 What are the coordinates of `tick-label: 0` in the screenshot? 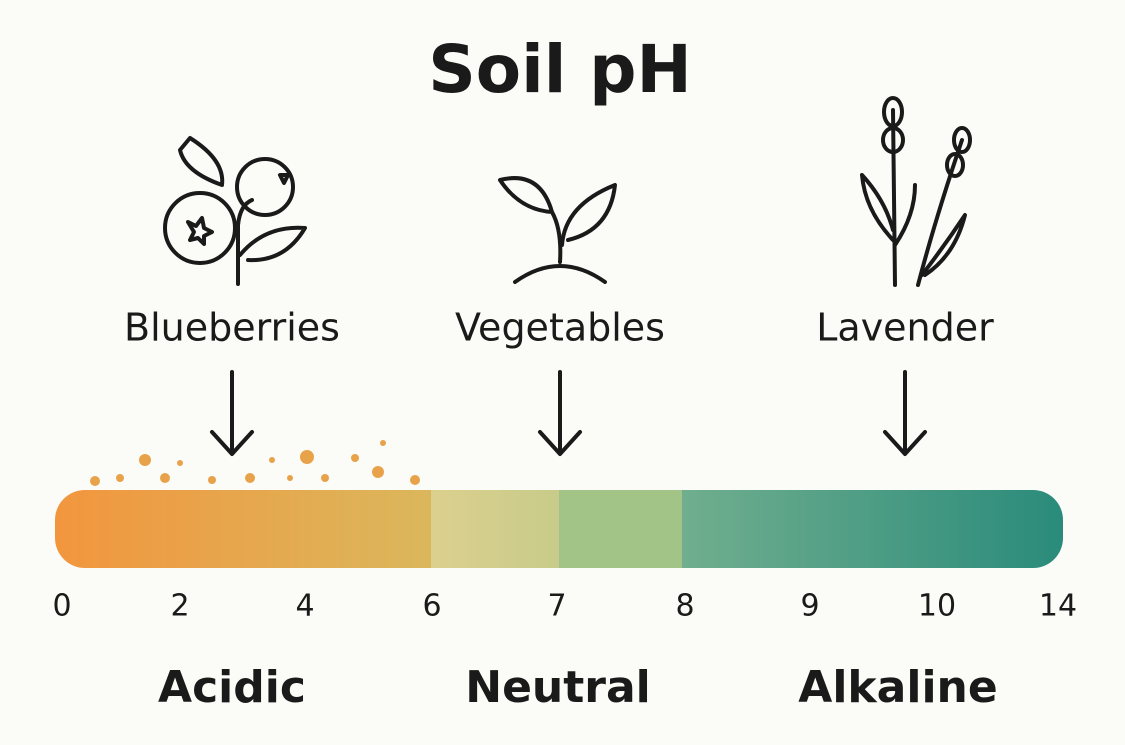 It's located at (61, 606).